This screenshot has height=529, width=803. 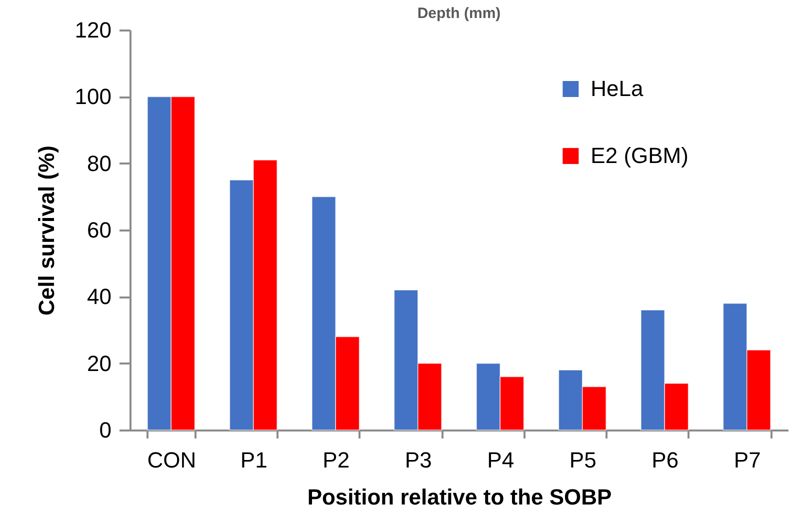 I want to click on x-tick-label: P6, so click(x=665, y=460).